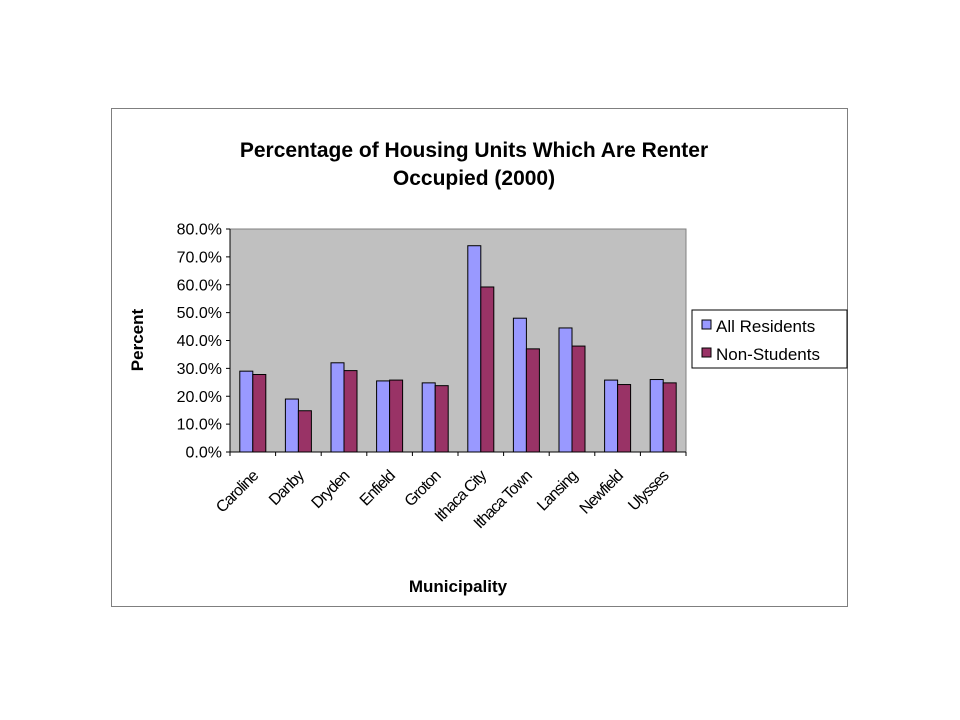  Describe the element at coordinates (706, 352) in the screenshot. I see `legend-swatch-non-students` at that location.